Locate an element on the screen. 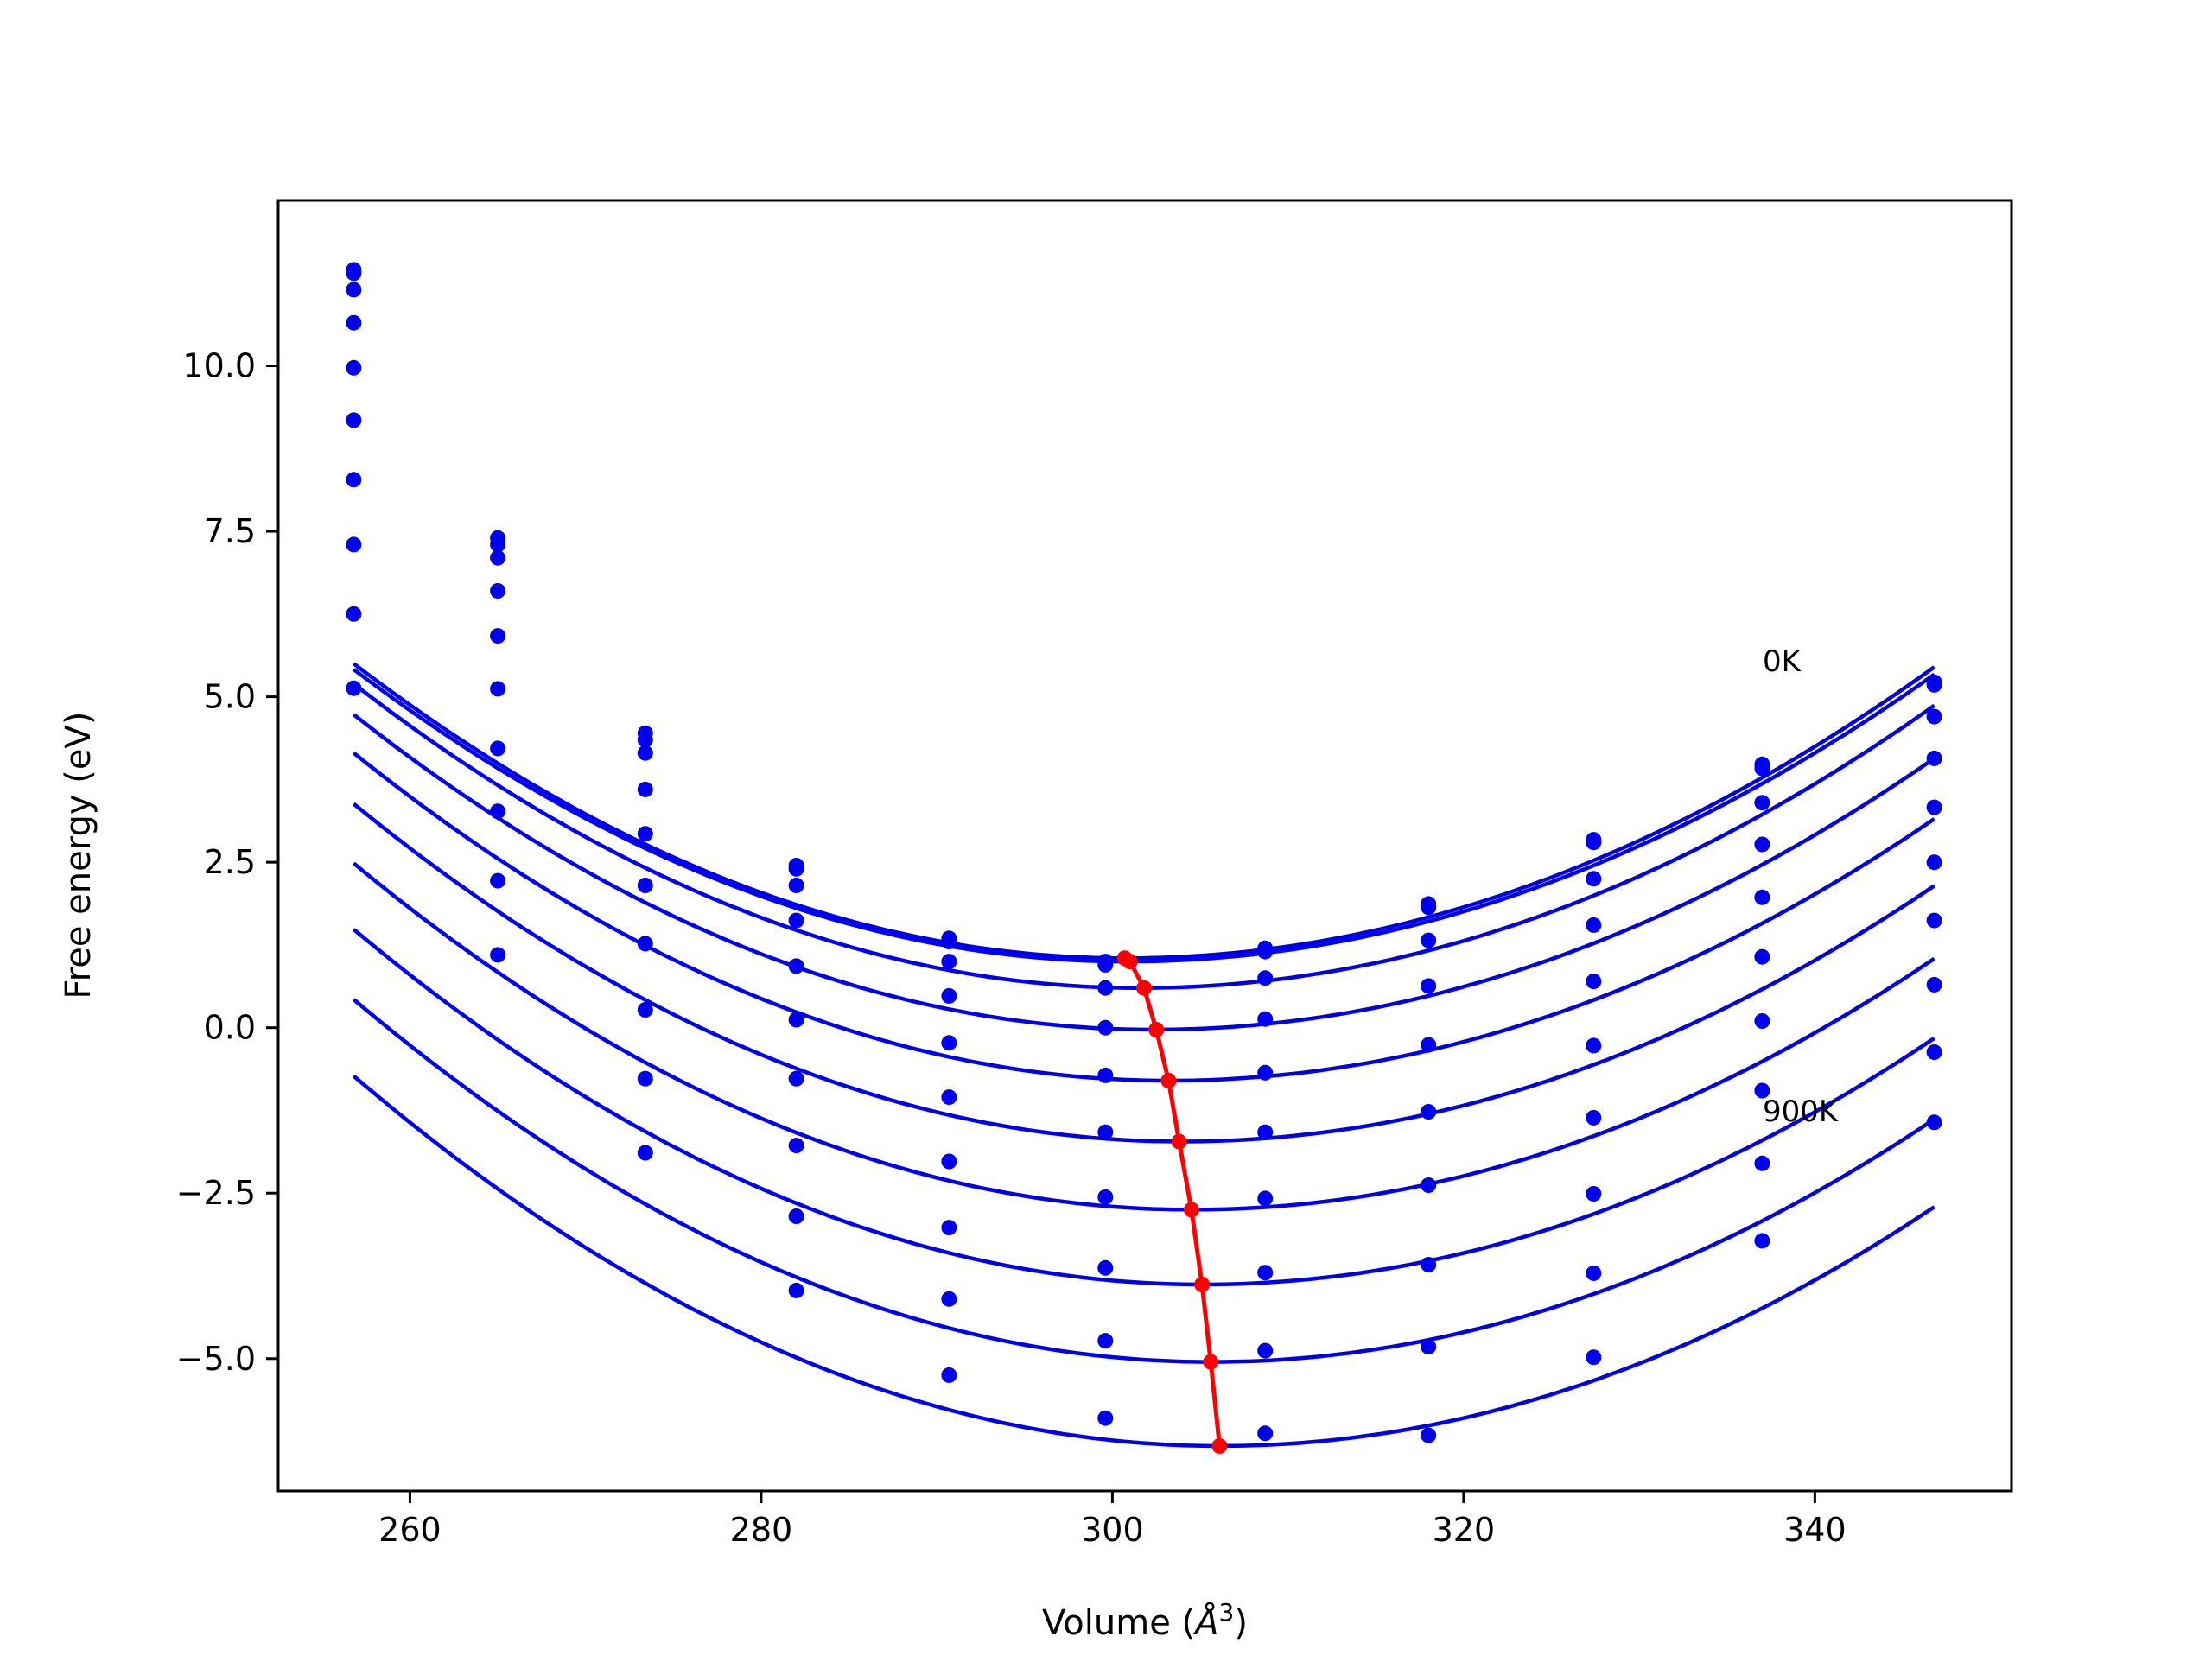 The image size is (2212, 1662). annotation-0k: 0K is located at coordinates (1782, 661).